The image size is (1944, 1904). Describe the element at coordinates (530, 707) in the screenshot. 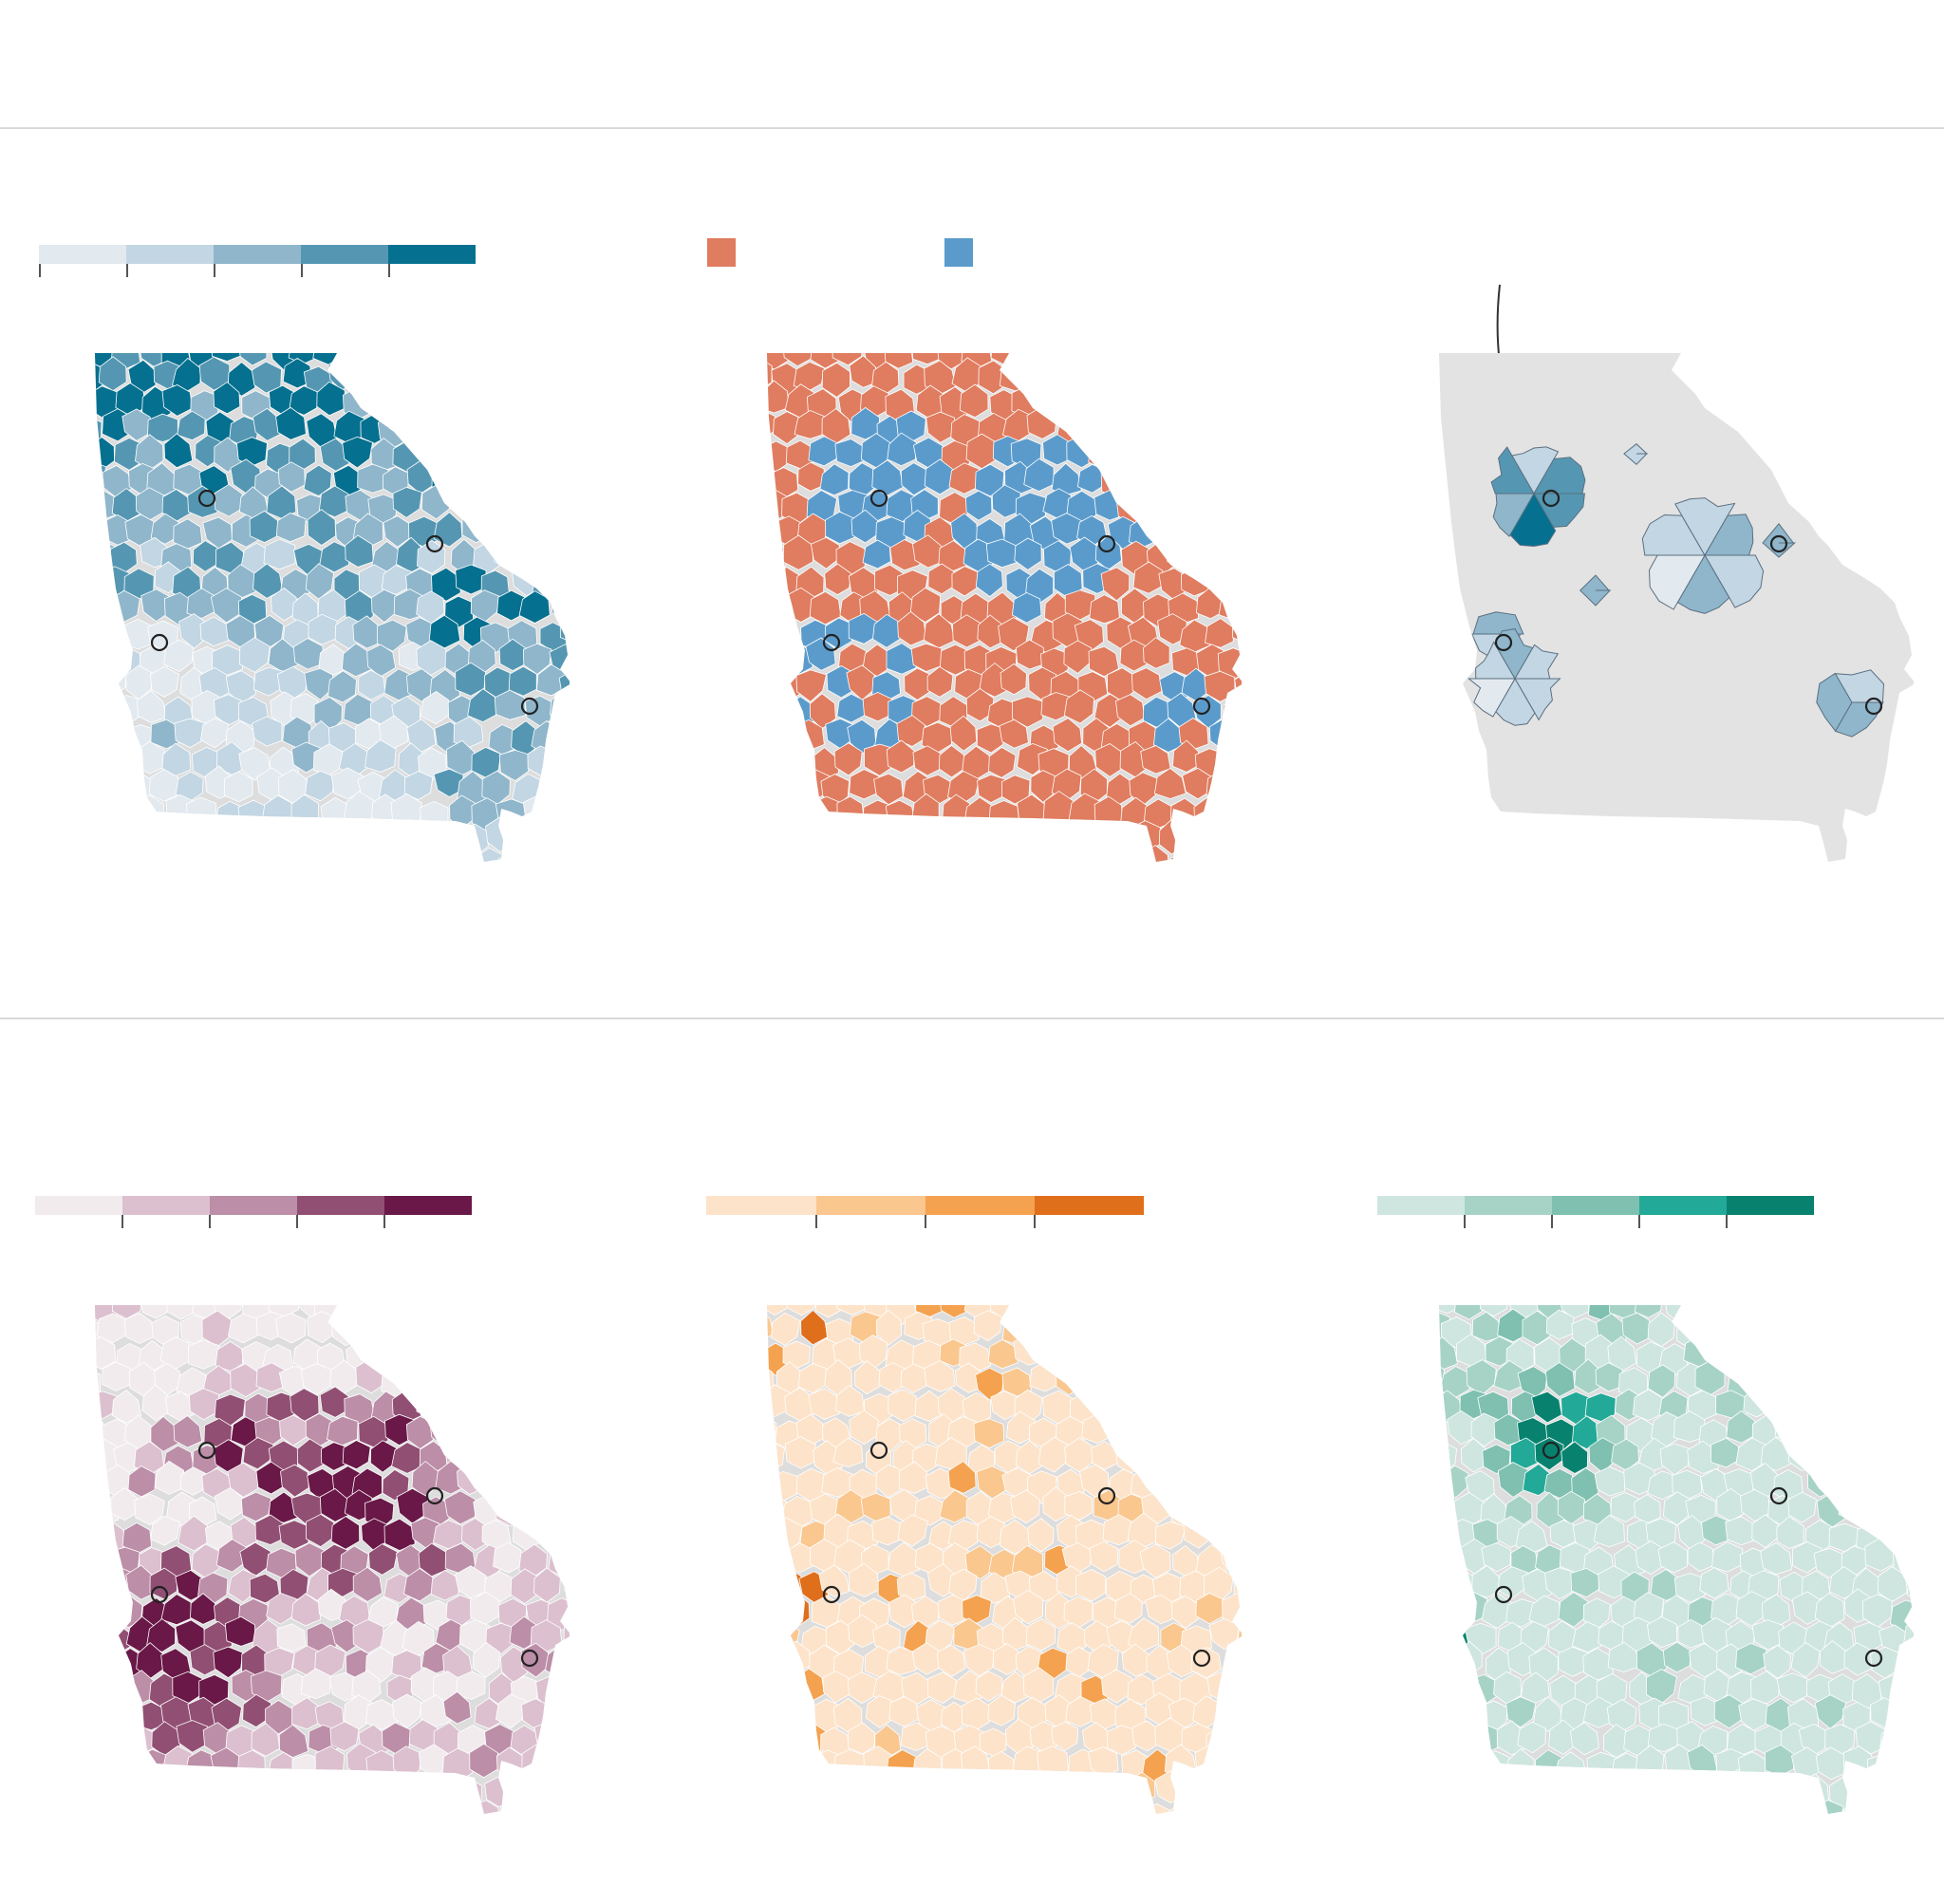

I see `city-marker-savannah` at that location.